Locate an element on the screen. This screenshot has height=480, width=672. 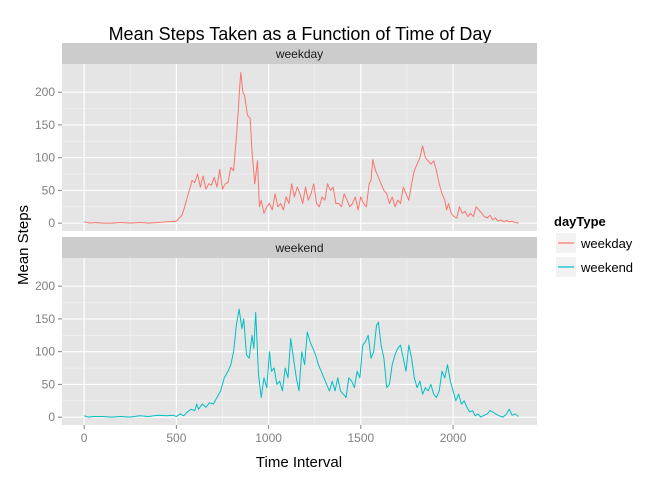
strip-weekend is located at coordinates (299, 247).